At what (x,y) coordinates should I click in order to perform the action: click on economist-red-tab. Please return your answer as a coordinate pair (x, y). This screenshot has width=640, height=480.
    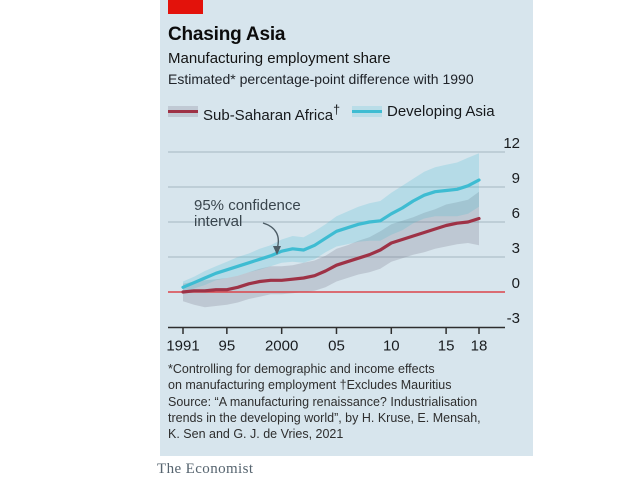
    Looking at the image, I should click on (185, 7).